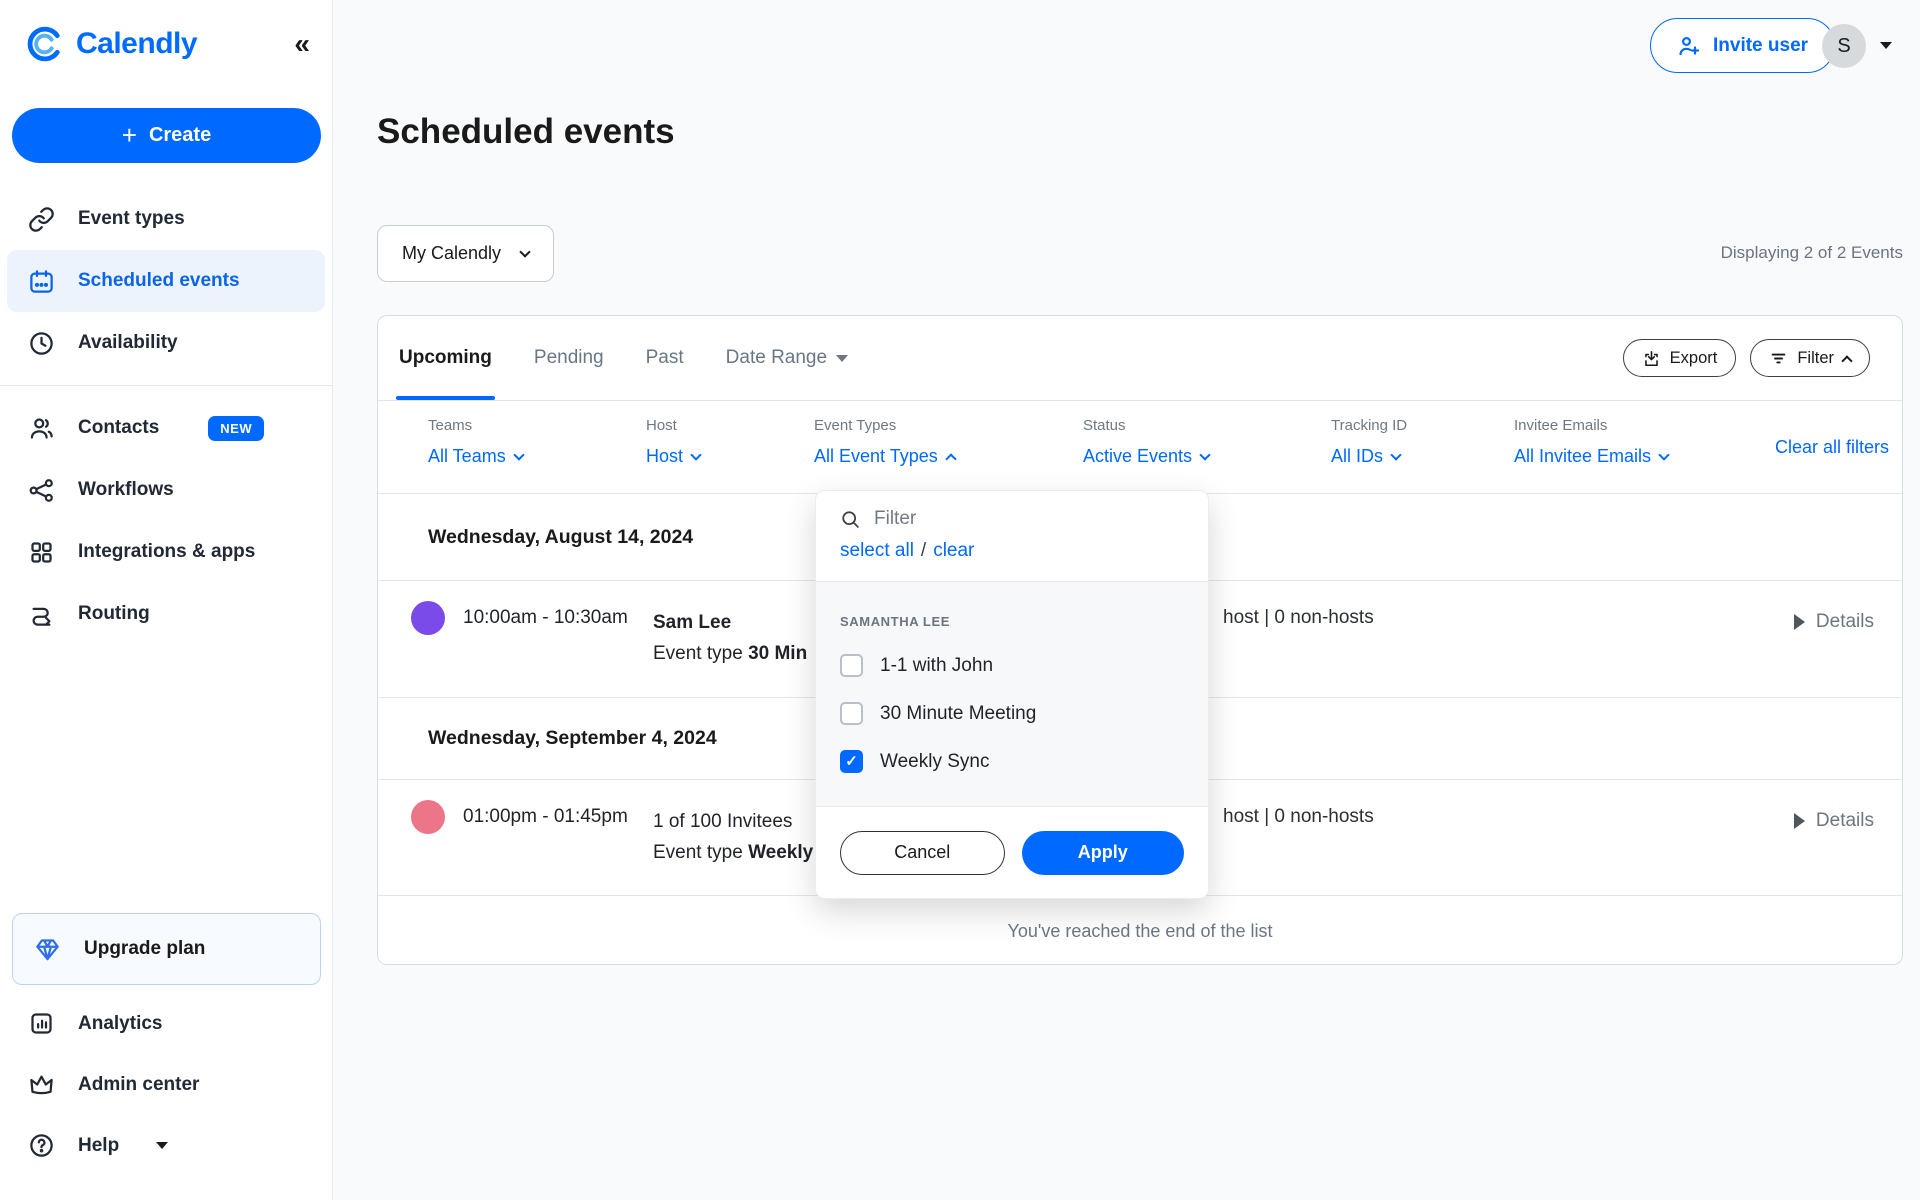 This screenshot has width=1920, height=1200. Describe the element at coordinates (787, 358) in the screenshot. I see `tab-date-range: Date Range` at that location.